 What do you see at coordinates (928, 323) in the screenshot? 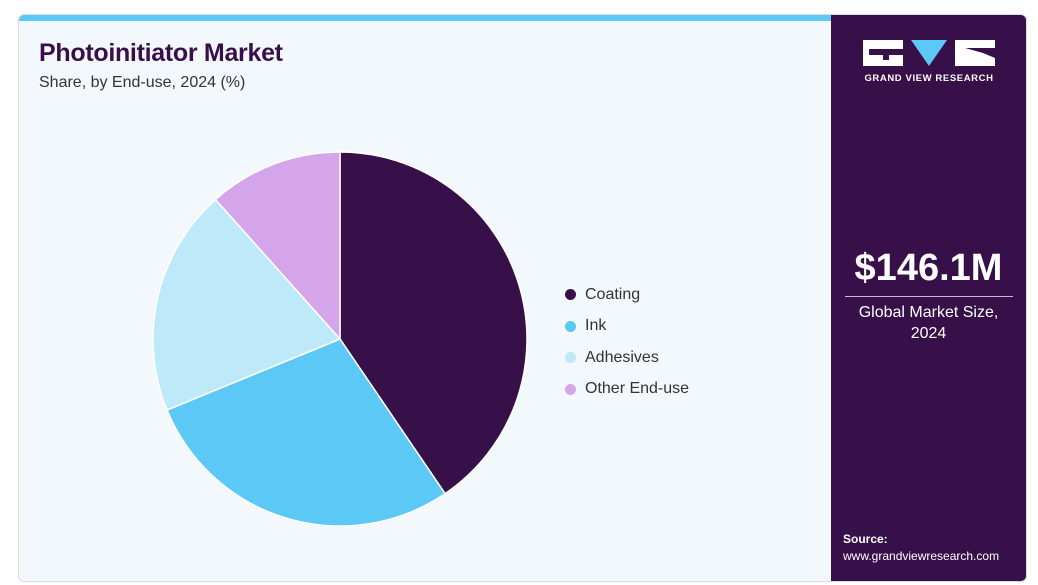
I see `market-size-label: Global Market Size, 2024` at bounding box center [928, 323].